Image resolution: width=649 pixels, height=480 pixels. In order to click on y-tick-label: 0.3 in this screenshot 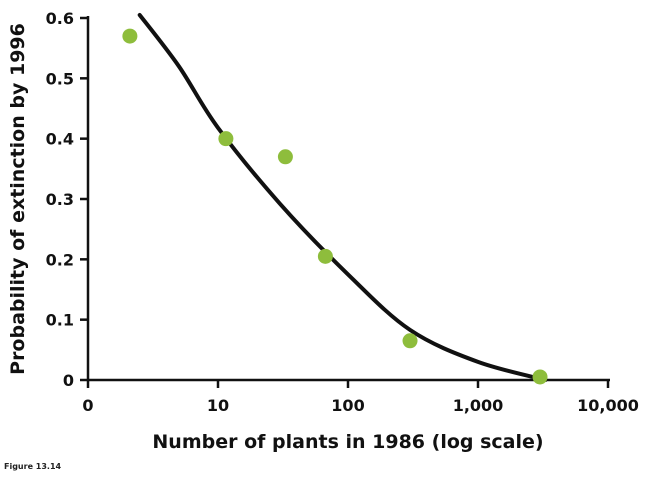, I will do `click(60, 199)`.